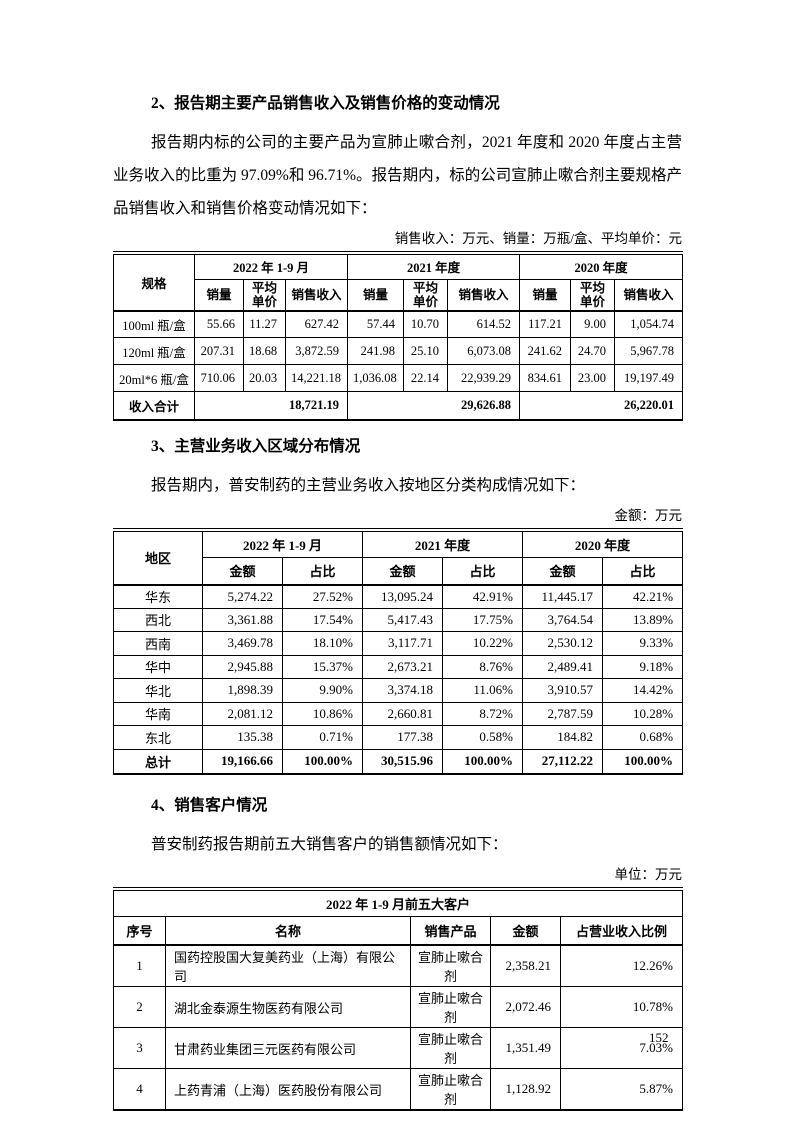 This screenshot has width=793, height=1122. Describe the element at coordinates (402, 761) in the screenshot. I see `total-value: 30,515.96` at that location.